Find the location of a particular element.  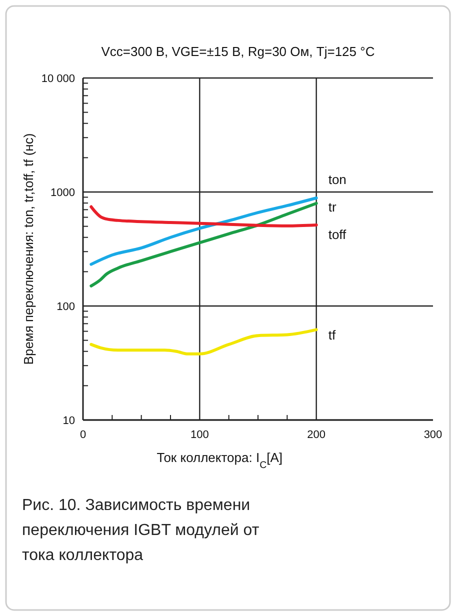

series-label: toff is located at coordinates (337, 234).